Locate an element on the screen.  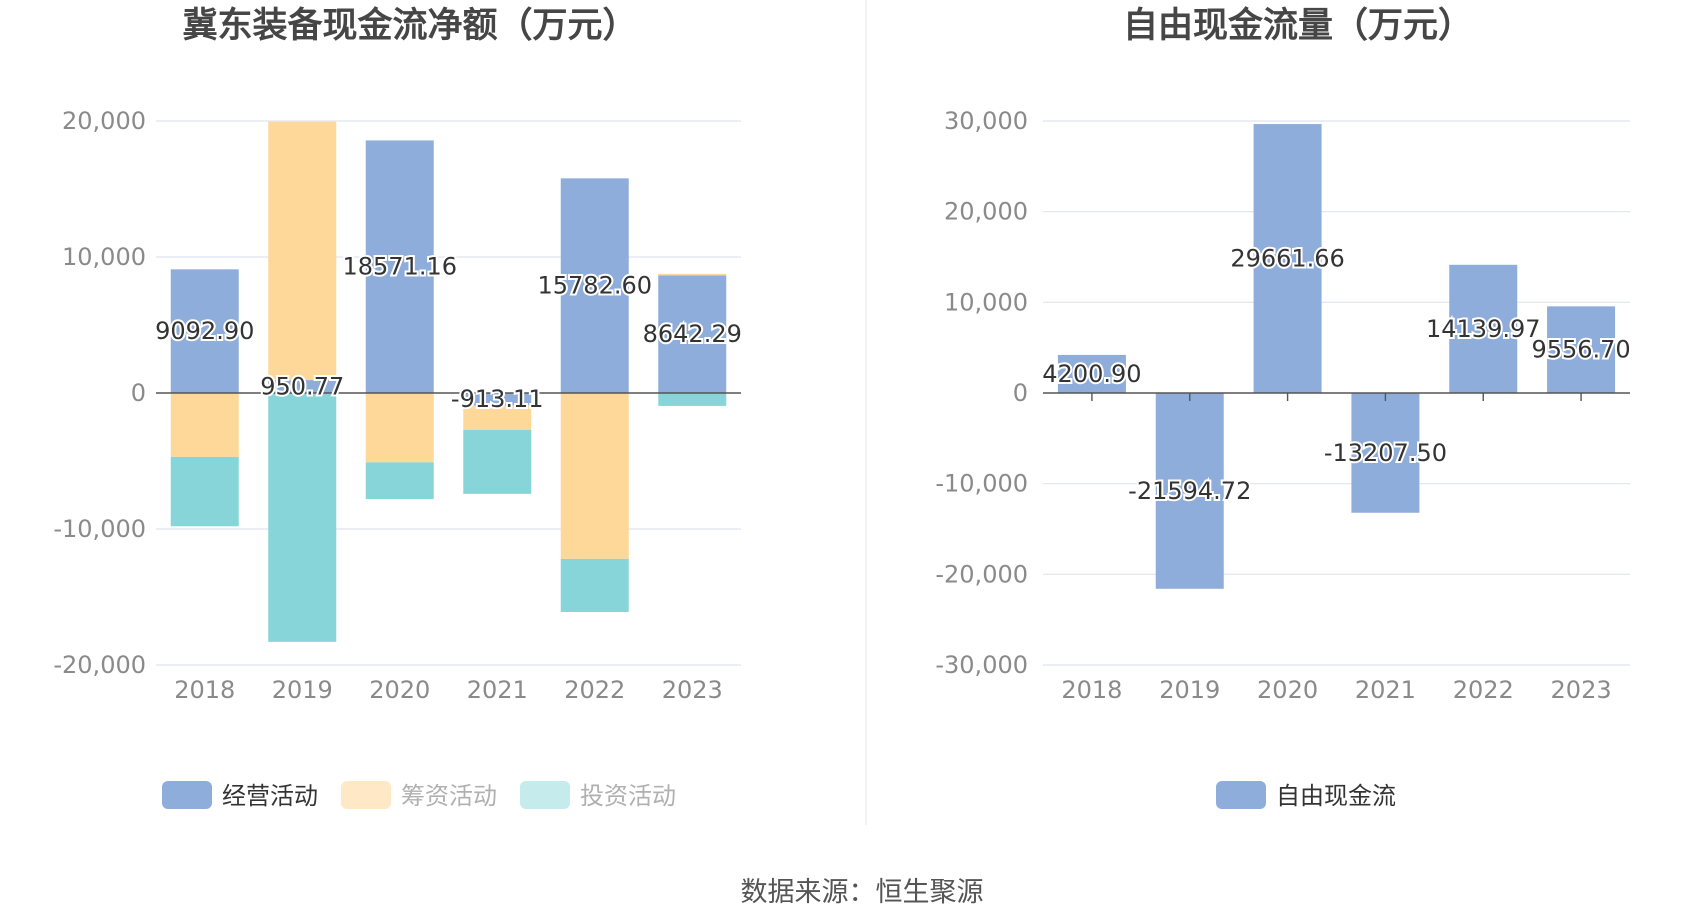
bar-2020 is located at coordinates (1287, 258).